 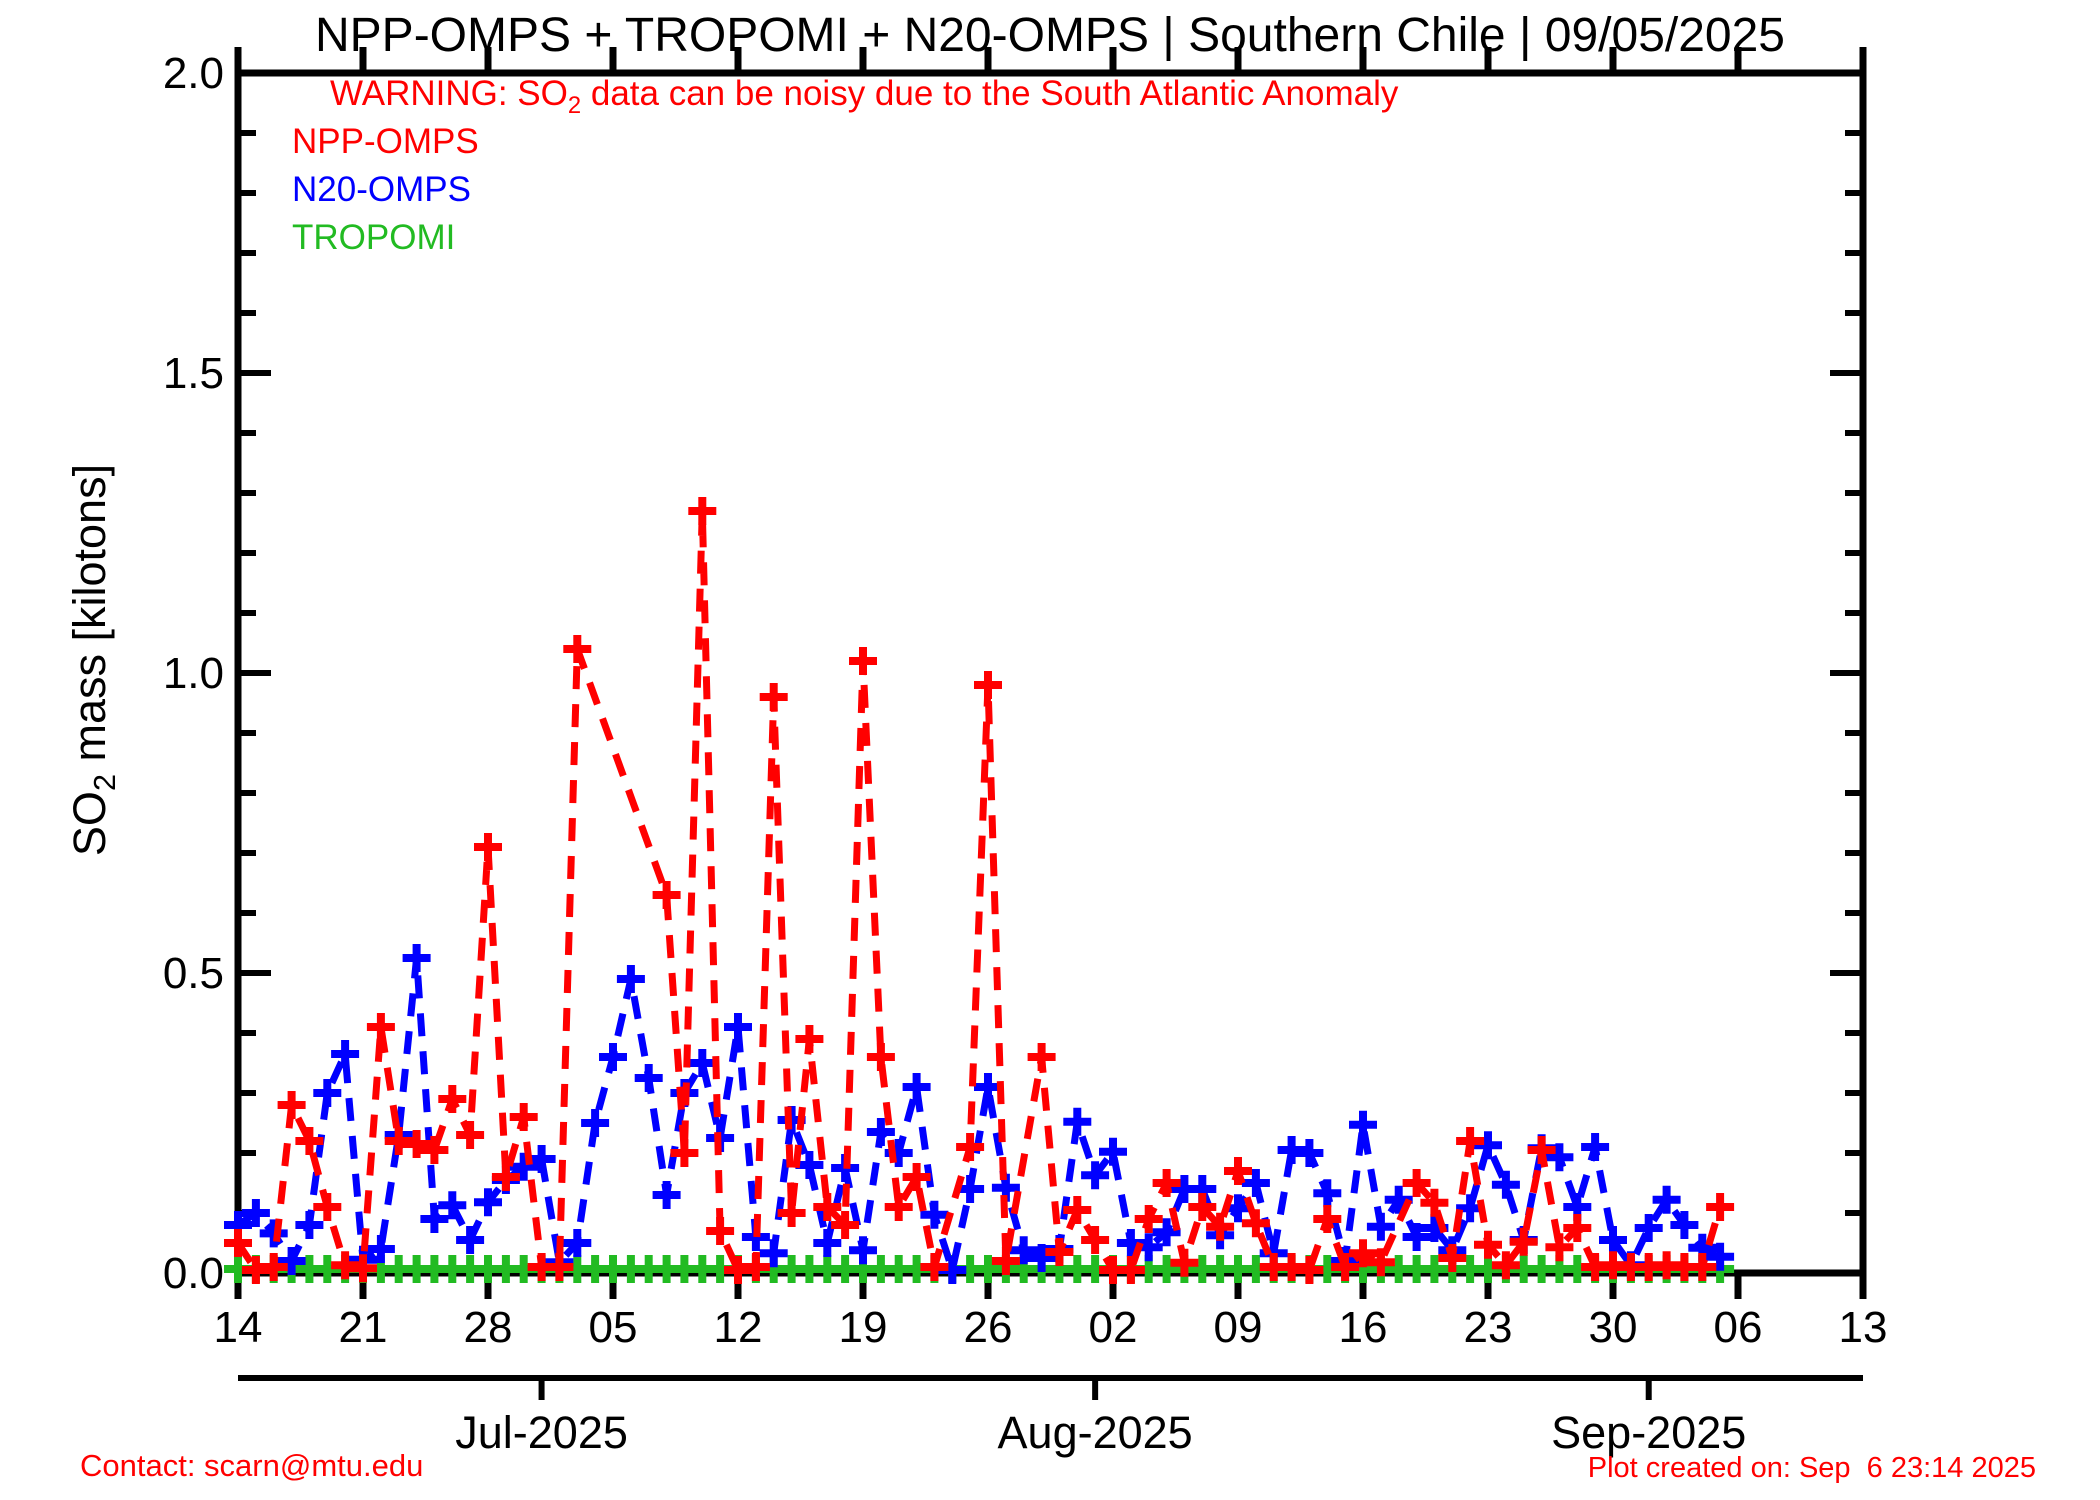 I want to click on svg-text: 02, so click(x=1113, y=1327).